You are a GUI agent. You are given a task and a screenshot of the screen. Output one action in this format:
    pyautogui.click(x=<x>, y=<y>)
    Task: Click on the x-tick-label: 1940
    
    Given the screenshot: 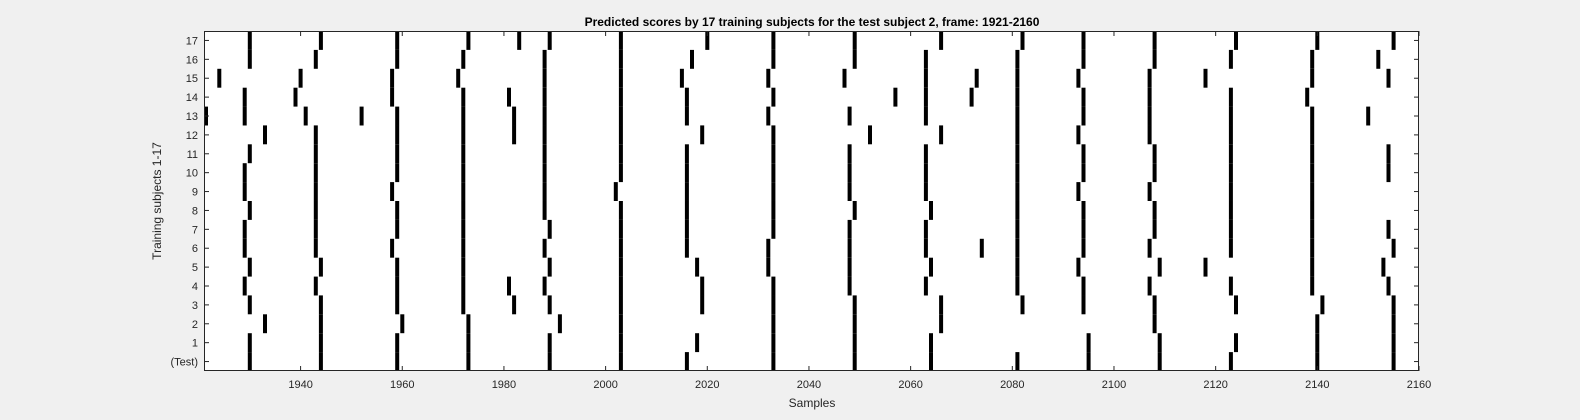 What is the action you would take?
    pyautogui.click(x=300, y=385)
    